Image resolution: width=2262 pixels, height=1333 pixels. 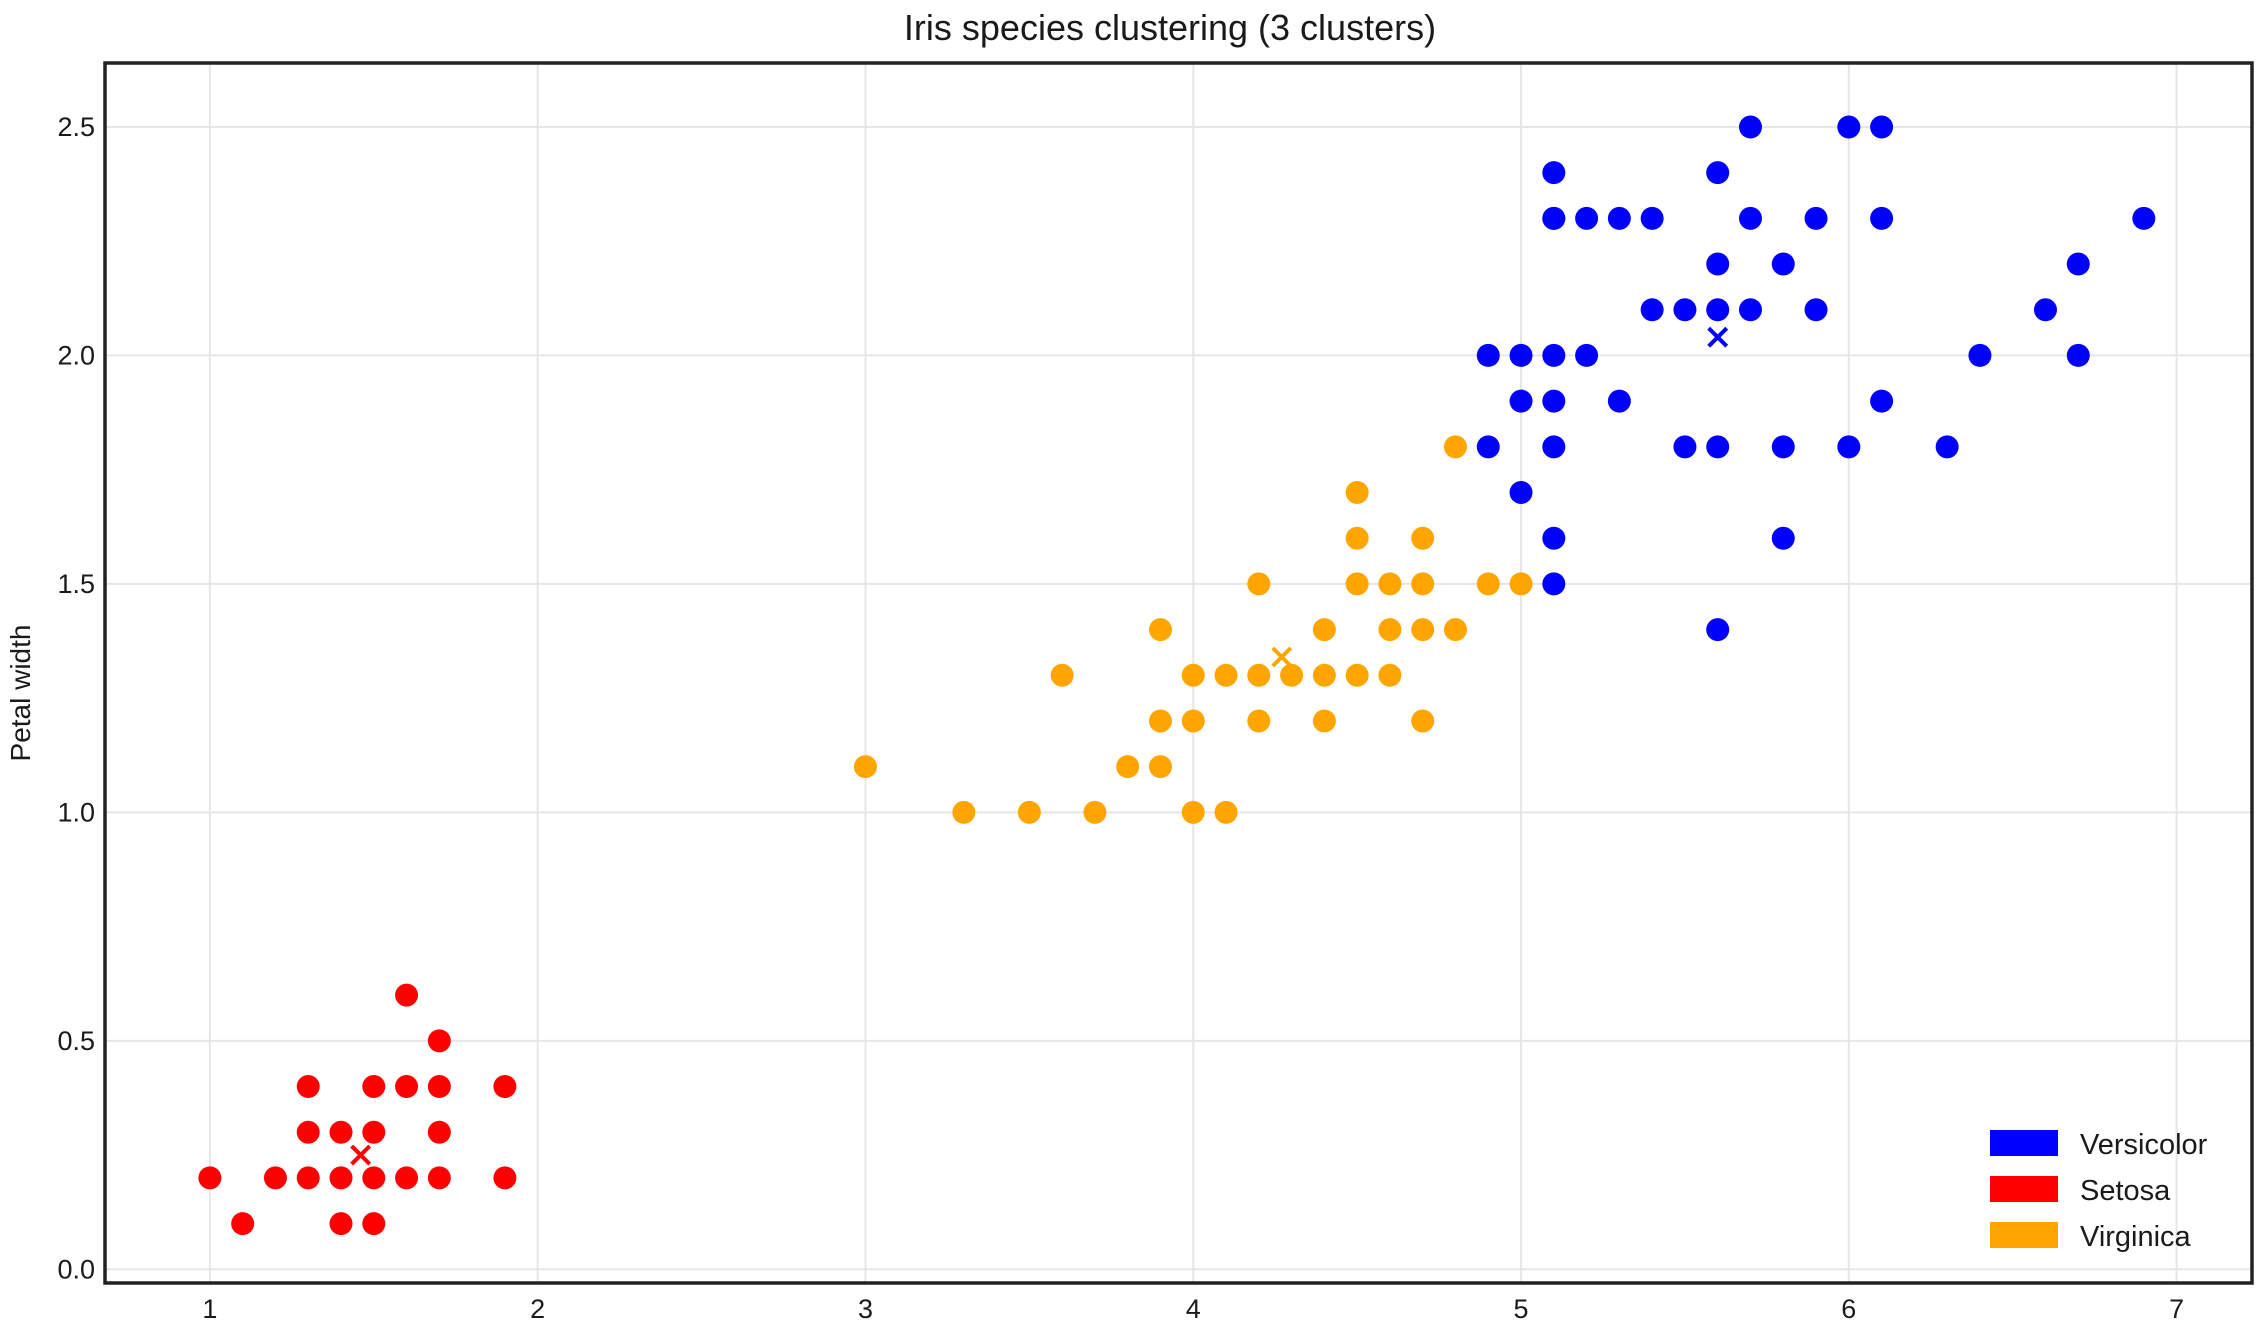 I want to click on legend-label: Setosa, so click(x=2125, y=1191).